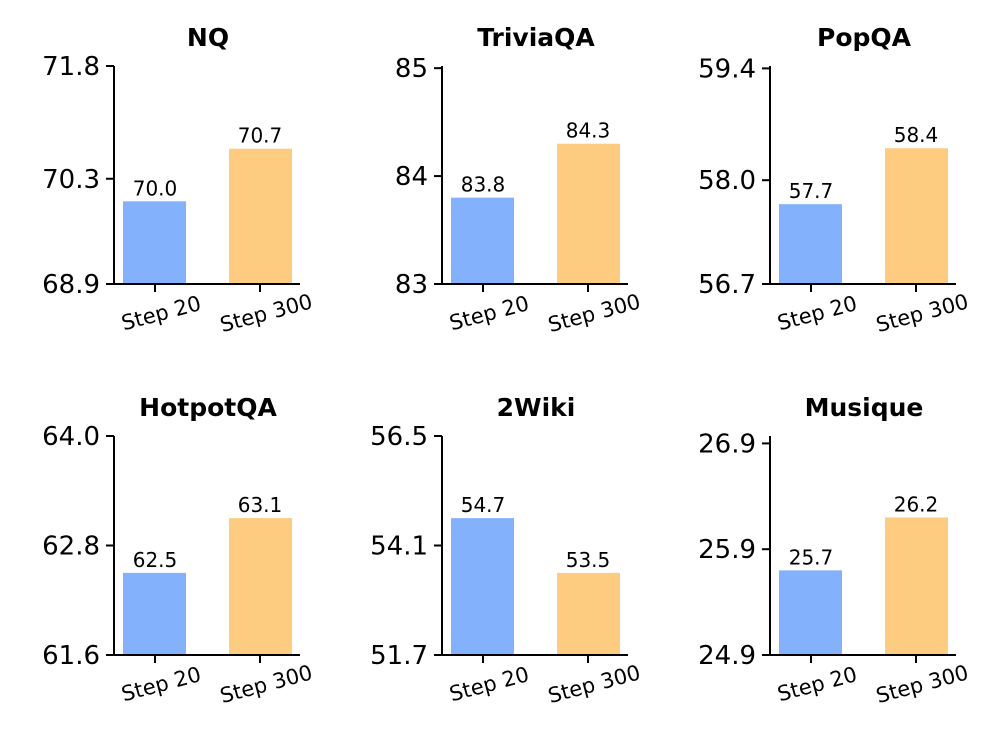 This screenshot has width=997, height=752. I want to click on y-tick-label: 56.7, so click(727, 285).